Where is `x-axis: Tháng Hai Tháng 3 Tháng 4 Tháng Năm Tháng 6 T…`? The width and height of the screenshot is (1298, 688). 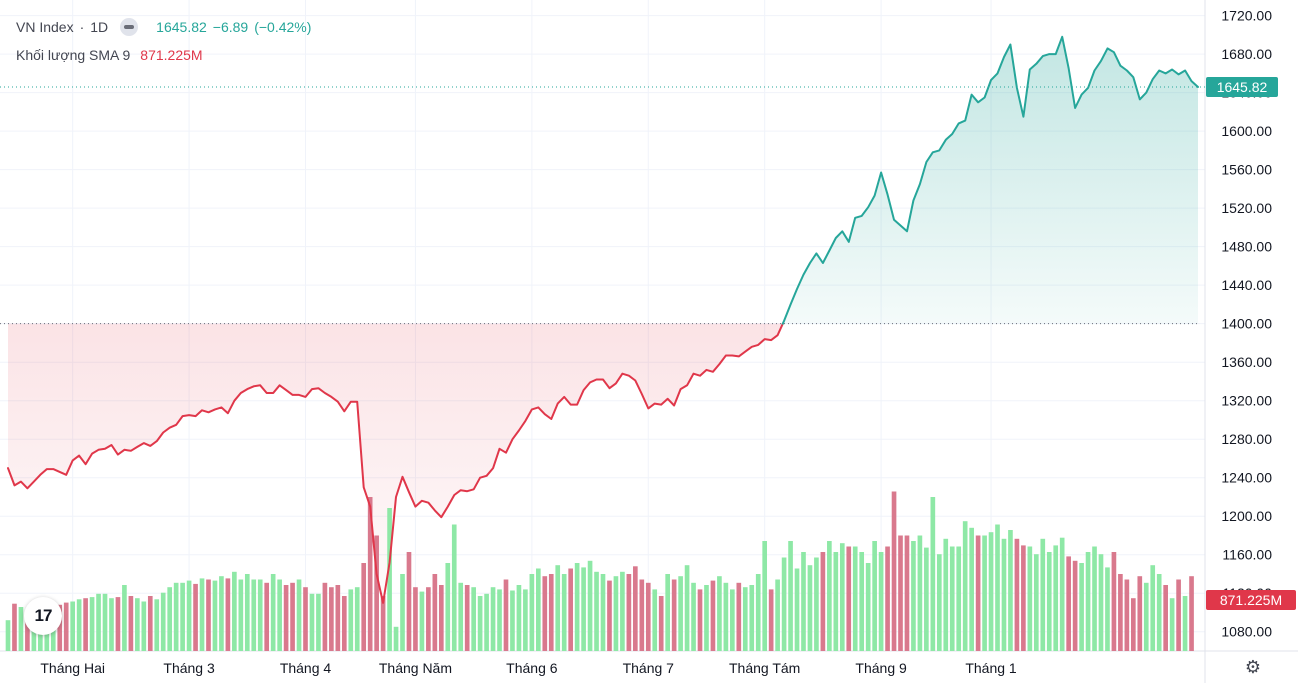 x-axis: Tháng Hai Tháng 3 Tháng 4 Tháng Năm Tháng 6 T… is located at coordinates (528, 668).